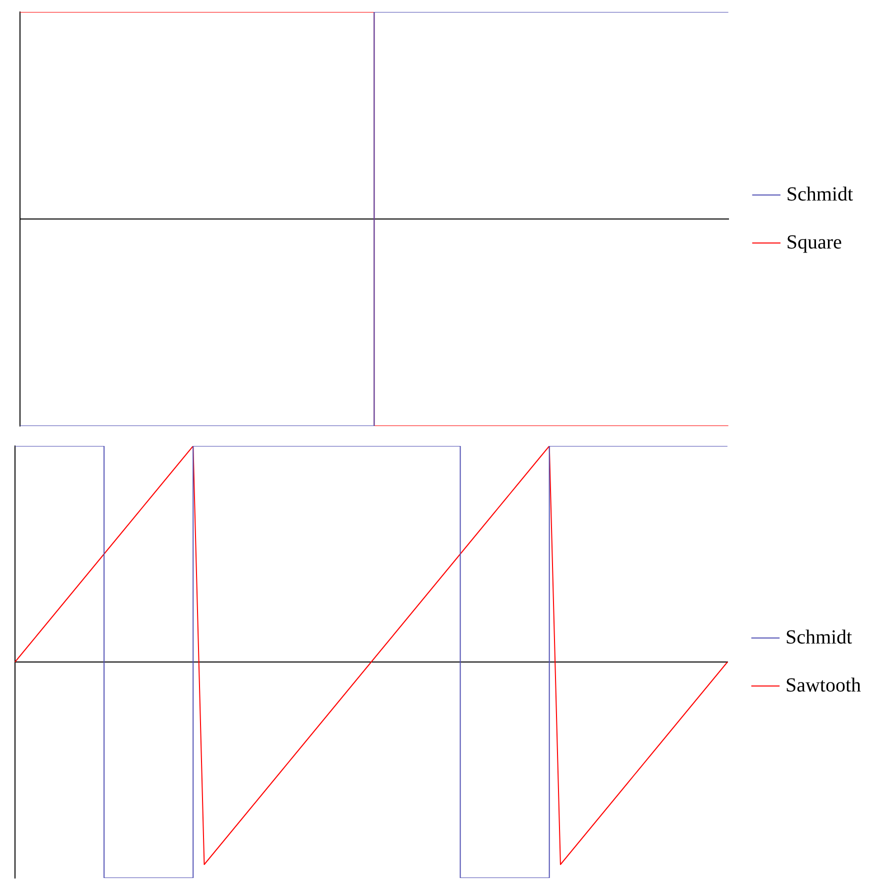 The height and width of the screenshot is (884, 873). What do you see at coordinates (823, 685) in the screenshot?
I see `legend-label: Sawtooth` at bounding box center [823, 685].